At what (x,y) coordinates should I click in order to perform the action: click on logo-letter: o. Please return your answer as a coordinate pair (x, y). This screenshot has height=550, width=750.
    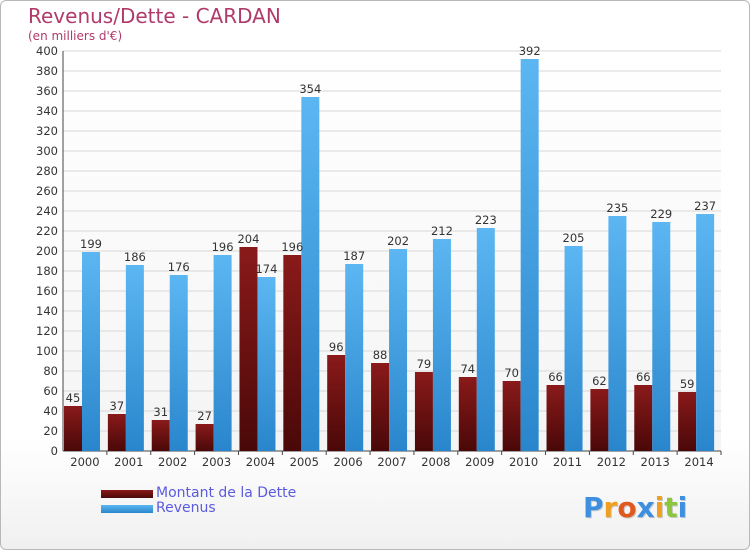
    Looking at the image, I should click on (627, 507).